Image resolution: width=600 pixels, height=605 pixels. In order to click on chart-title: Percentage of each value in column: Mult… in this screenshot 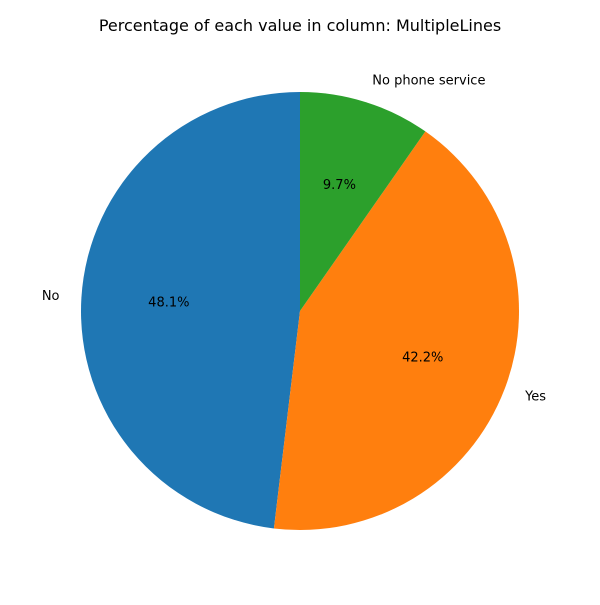, I will do `click(300, 25)`.